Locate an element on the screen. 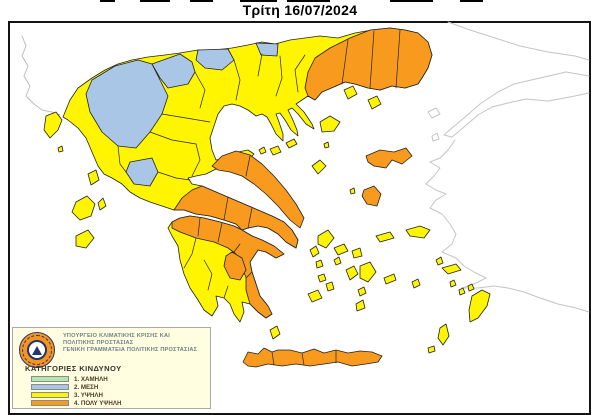 The height and width of the screenshot is (415, 600). legend-row-high: 3. ΥΨΗΛΗ is located at coordinates (76, 395).